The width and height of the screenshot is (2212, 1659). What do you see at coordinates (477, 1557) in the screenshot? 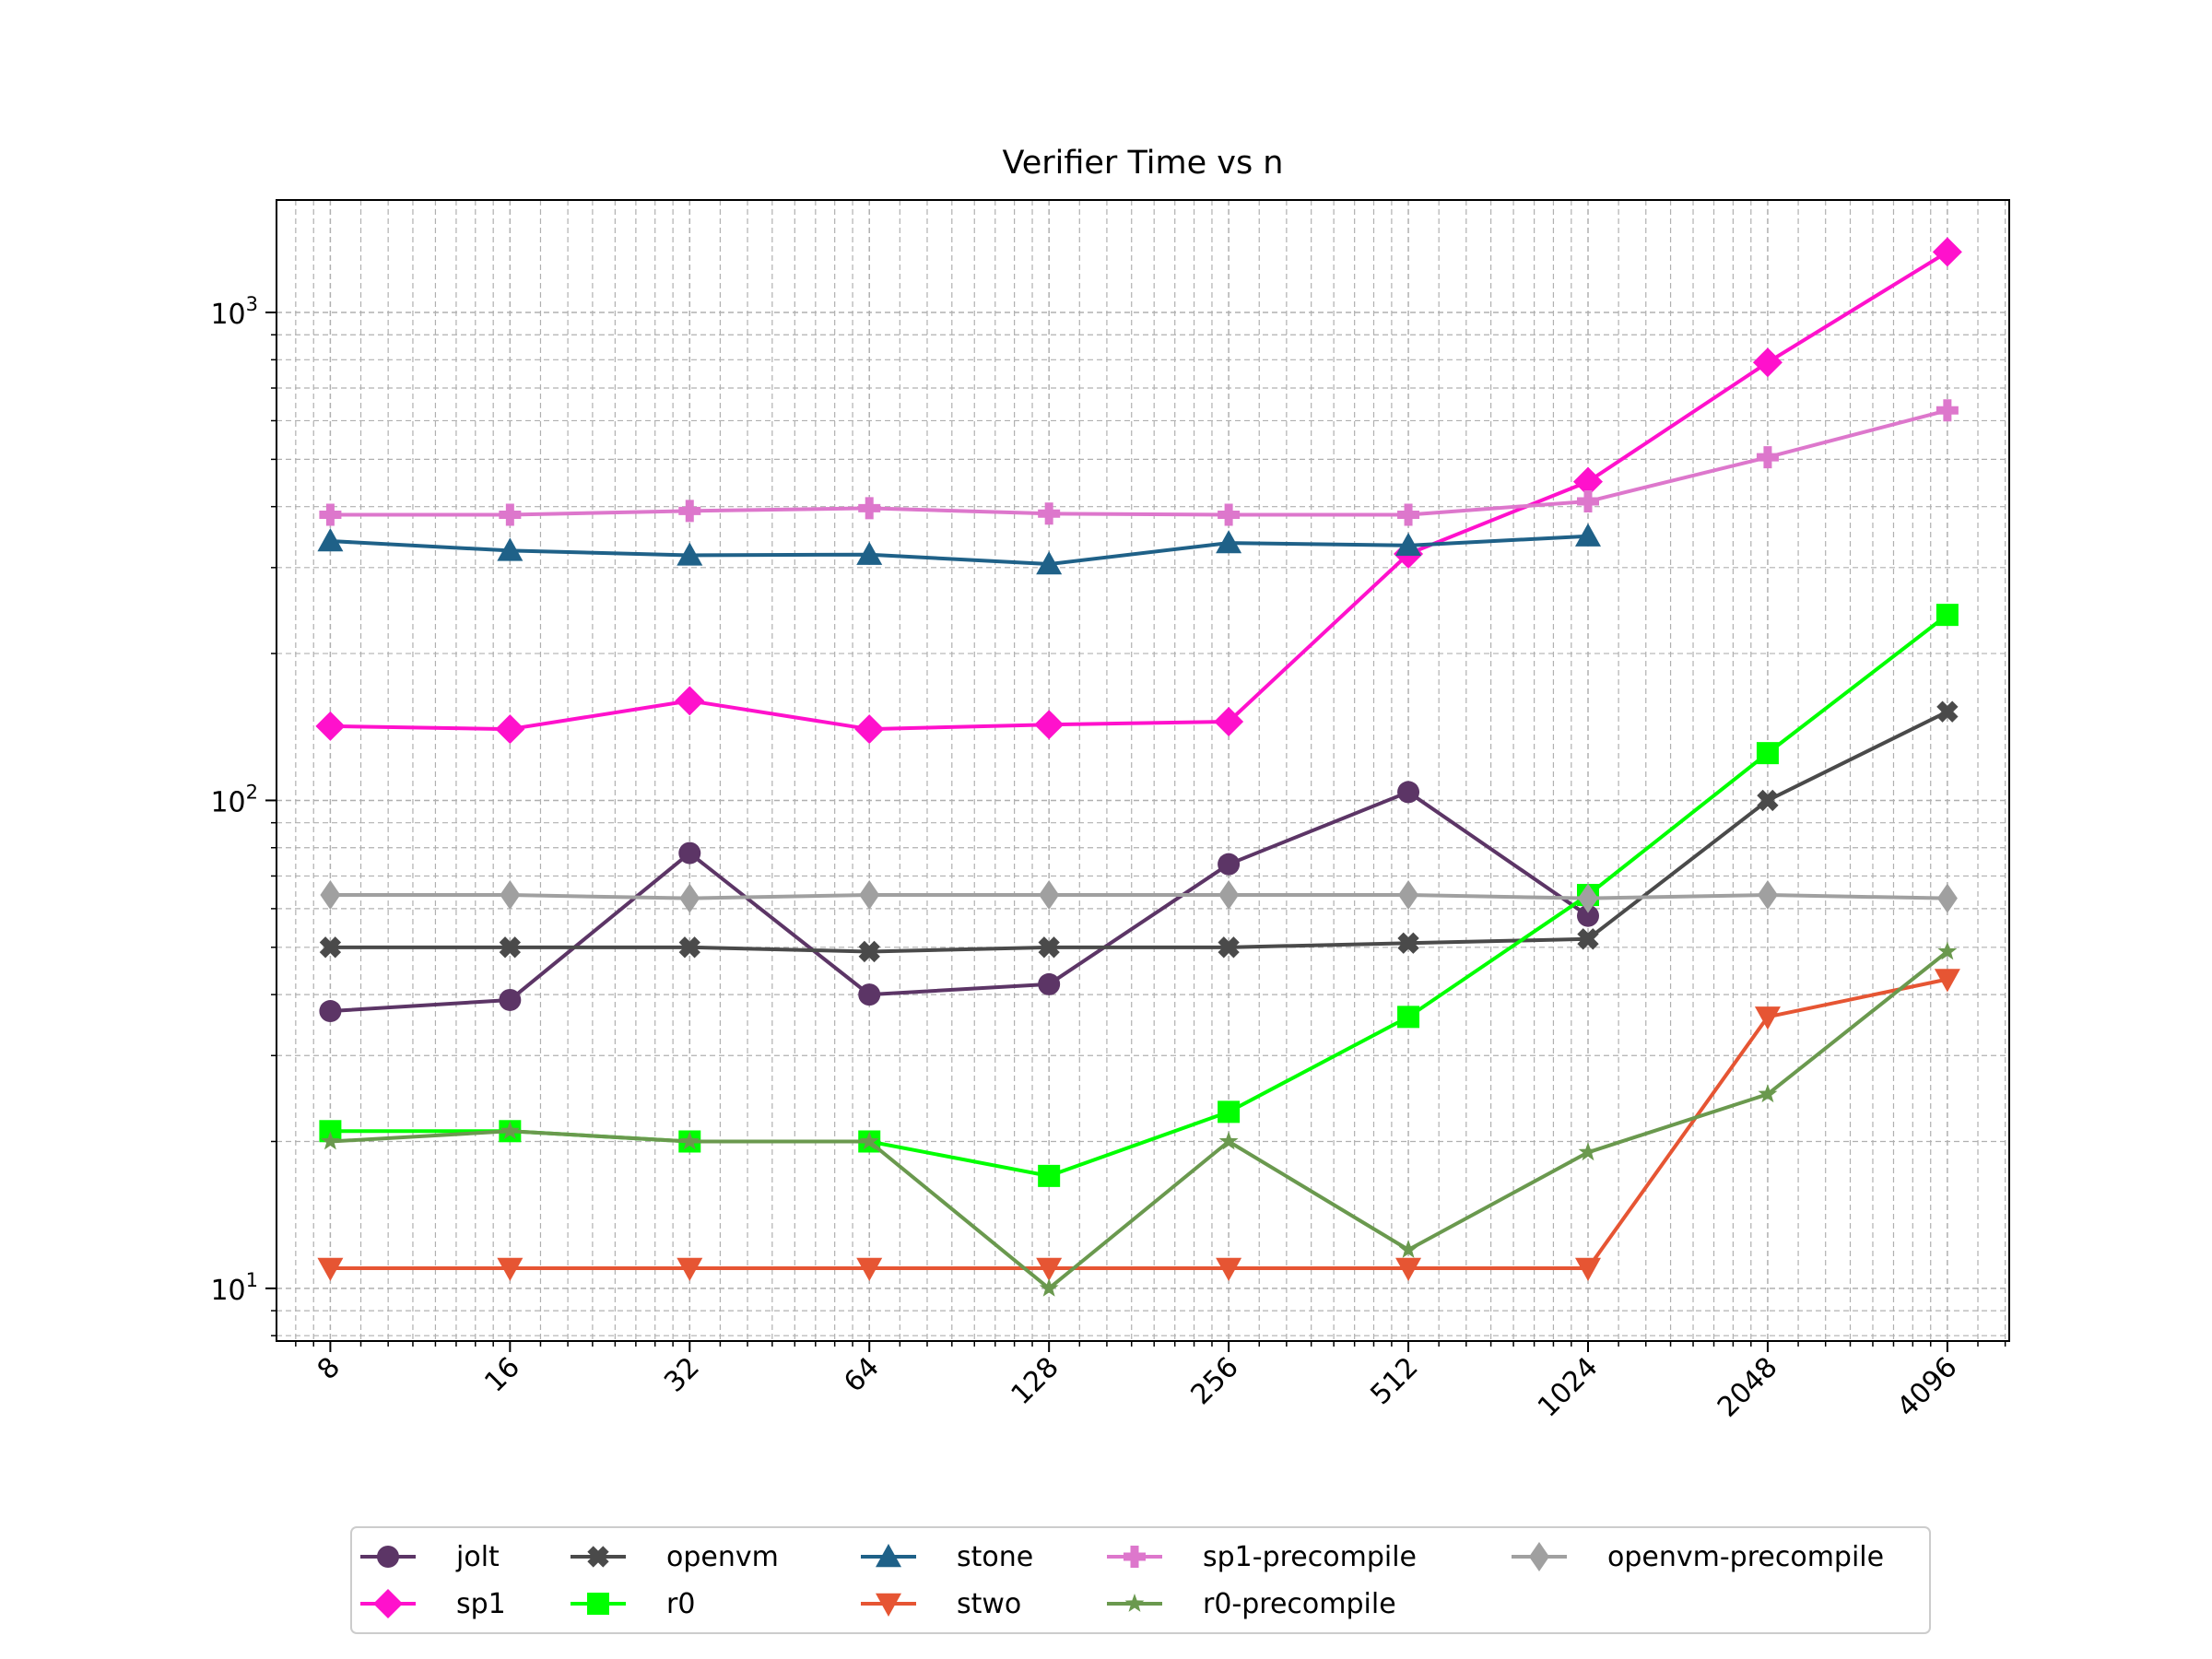
I see `legend-label: jolt` at bounding box center [477, 1557].